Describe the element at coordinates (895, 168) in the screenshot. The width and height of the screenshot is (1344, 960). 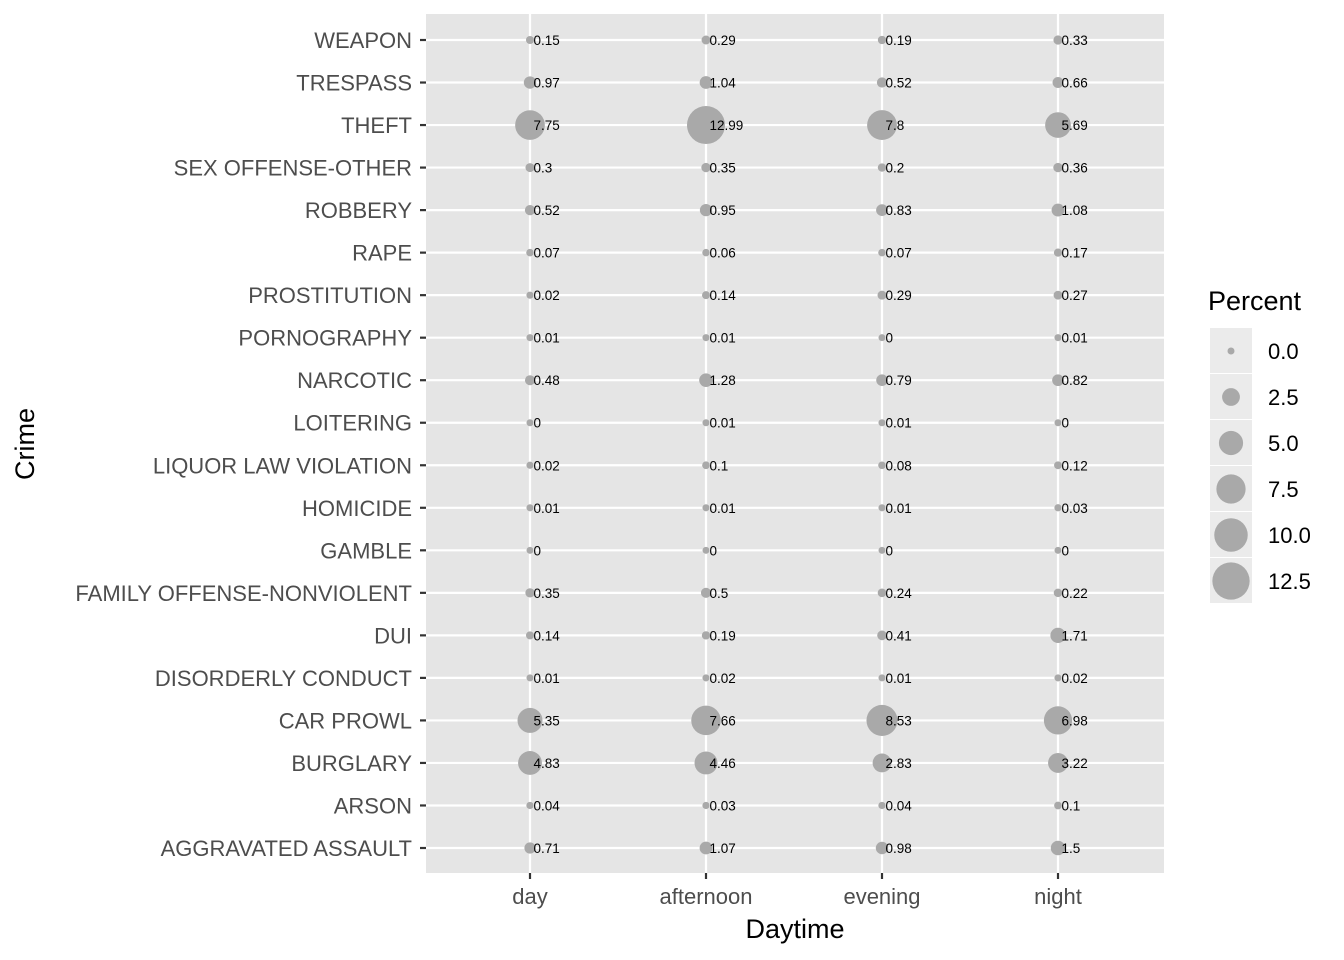
I see `data-label: 0.2` at that location.